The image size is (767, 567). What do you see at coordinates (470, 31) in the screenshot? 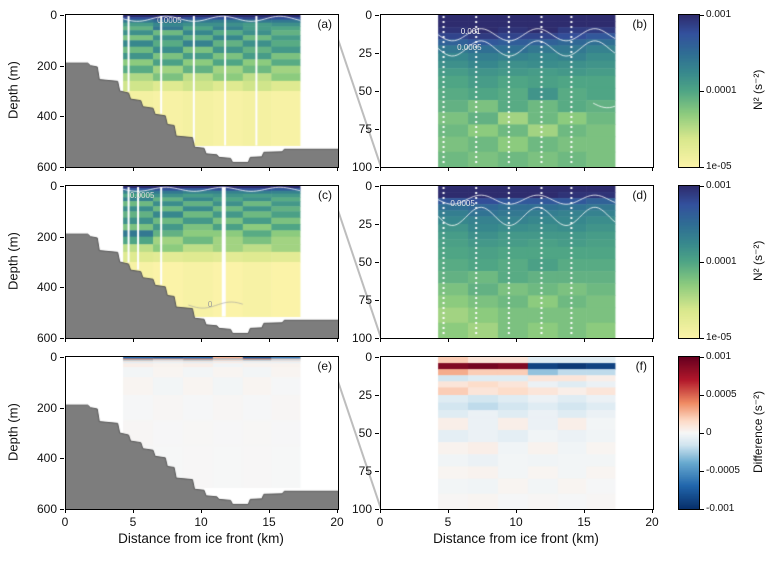
I see `contour-label-0.001: 0.001` at bounding box center [470, 31].